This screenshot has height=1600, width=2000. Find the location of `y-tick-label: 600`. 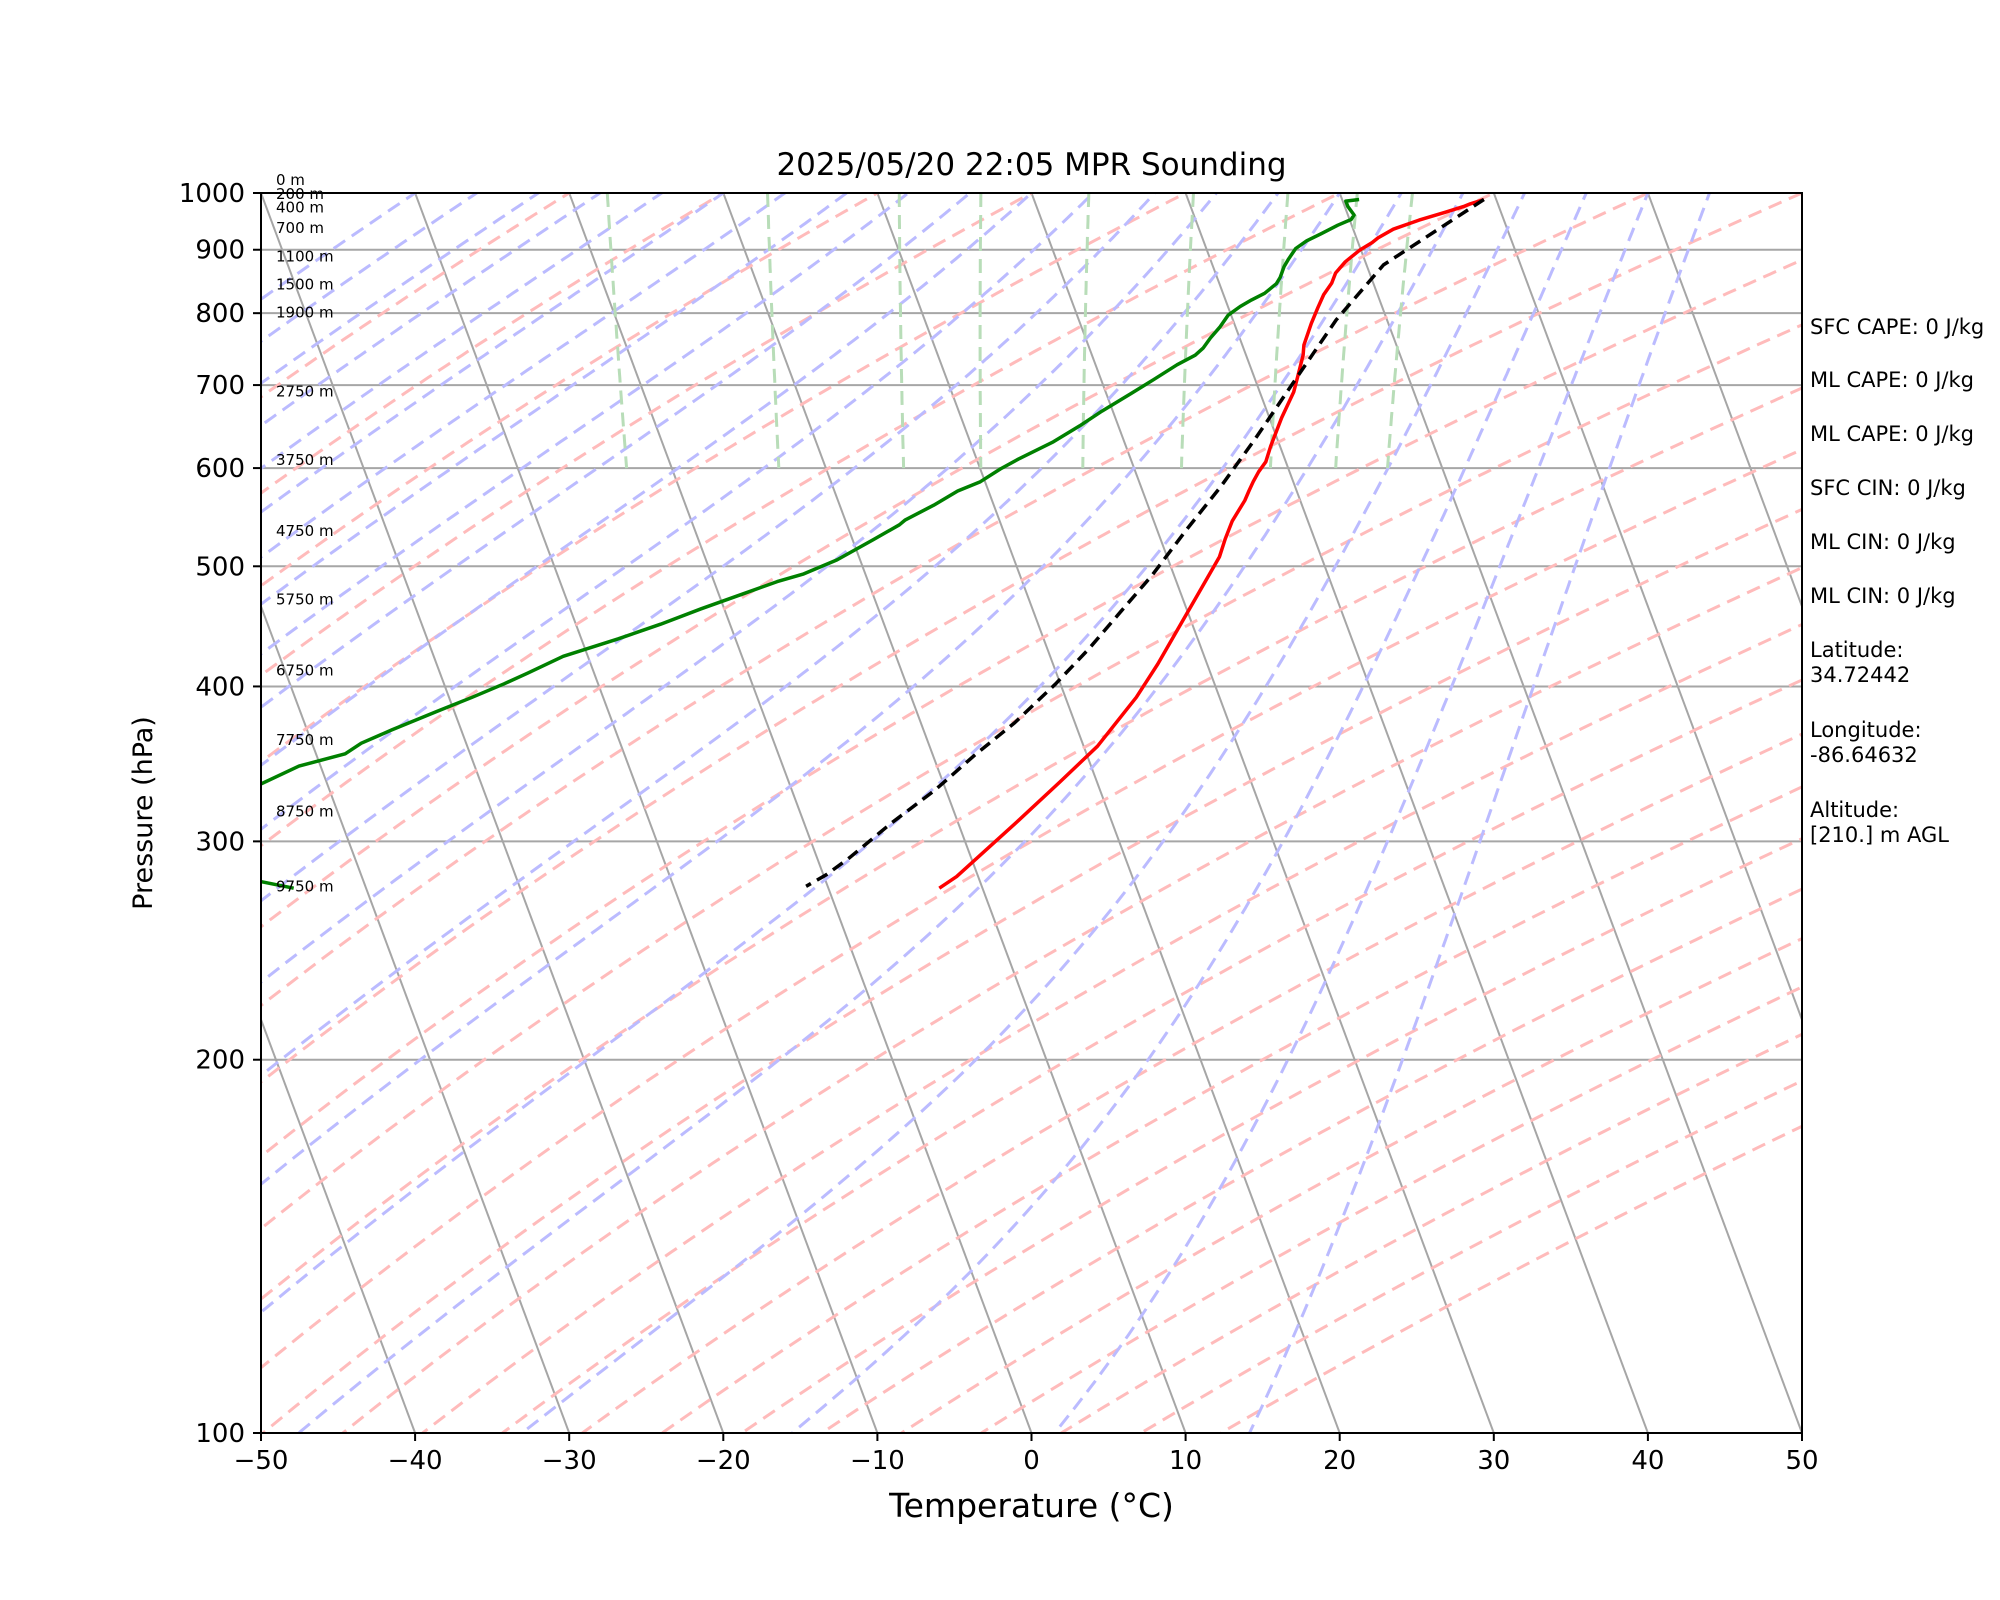

y-tick-label: 600 is located at coordinates (220, 469).